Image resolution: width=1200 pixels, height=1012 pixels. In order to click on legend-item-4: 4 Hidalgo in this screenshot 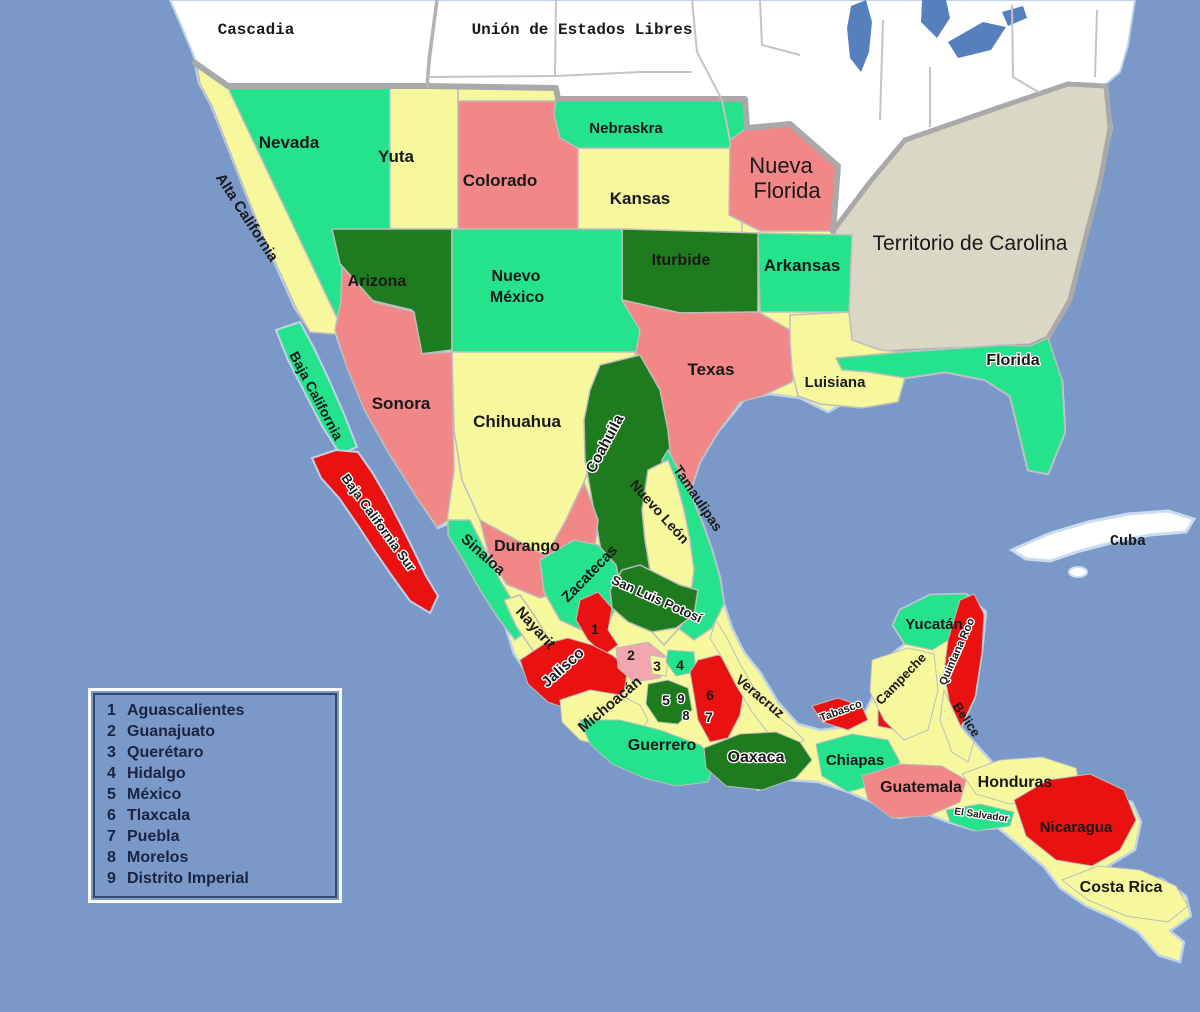, I will do `click(217, 773)`.